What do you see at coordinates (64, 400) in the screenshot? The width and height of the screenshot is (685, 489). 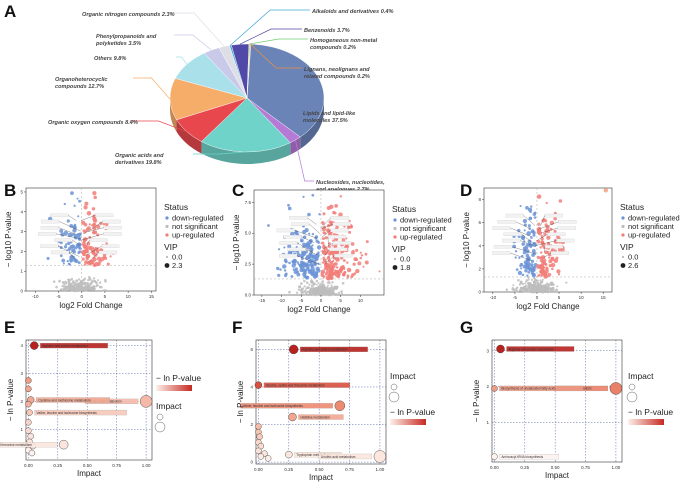 I see `pathway-label: Cysteine and methionine metabolism` at bounding box center [64, 400].